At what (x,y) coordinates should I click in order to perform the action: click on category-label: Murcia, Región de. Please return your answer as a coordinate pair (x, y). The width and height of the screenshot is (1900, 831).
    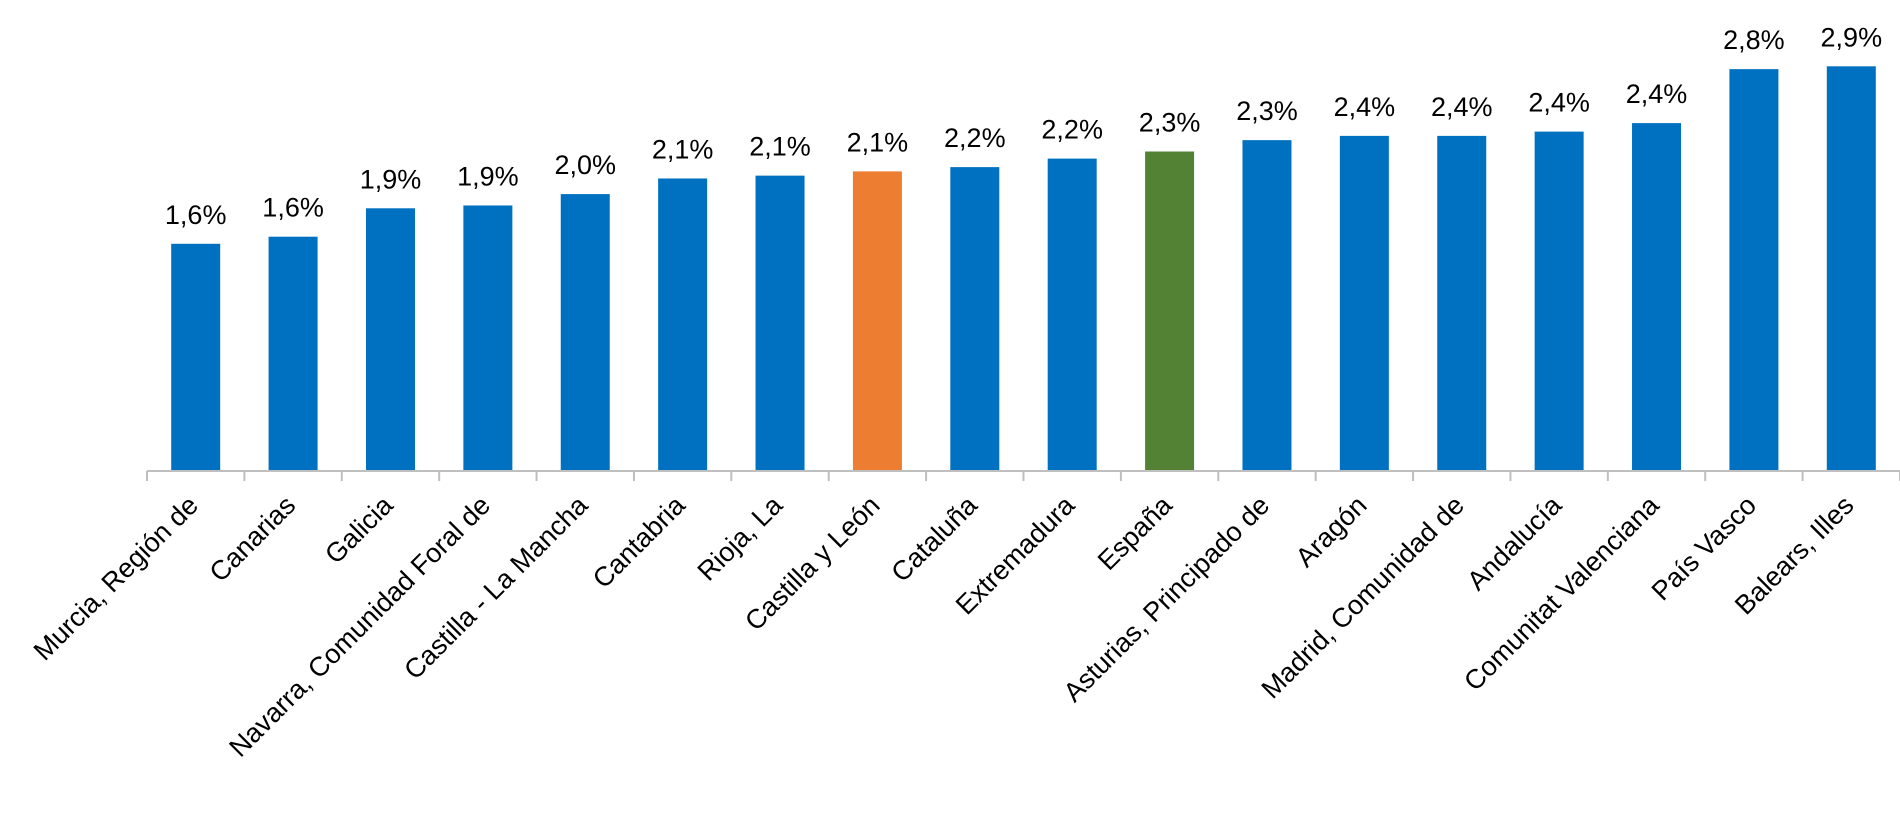
    Looking at the image, I should click on (116, 578).